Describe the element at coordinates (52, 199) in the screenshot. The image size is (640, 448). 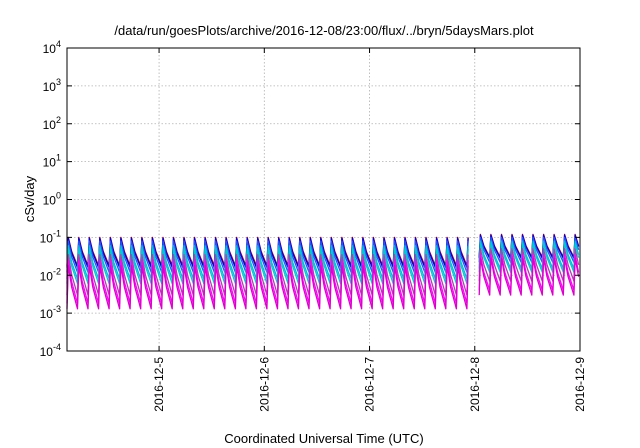
I see `y-tick-label: 10⁰` at that location.